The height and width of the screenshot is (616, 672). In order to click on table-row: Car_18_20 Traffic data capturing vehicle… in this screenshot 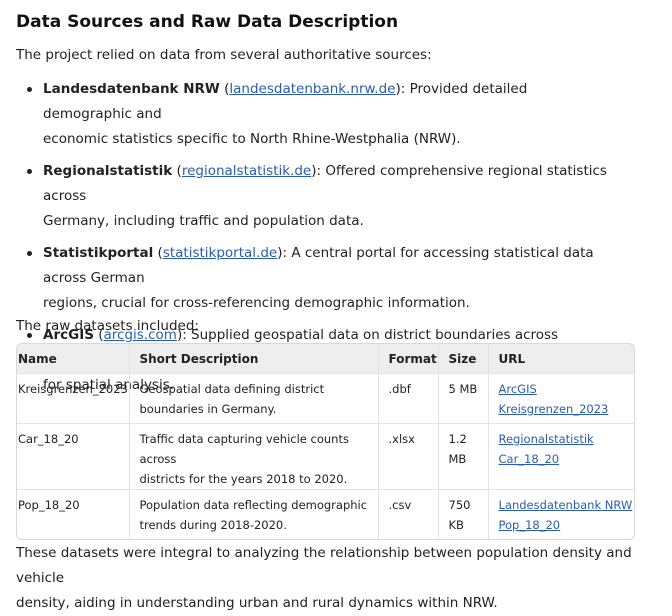, I will do `click(325, 456)`.